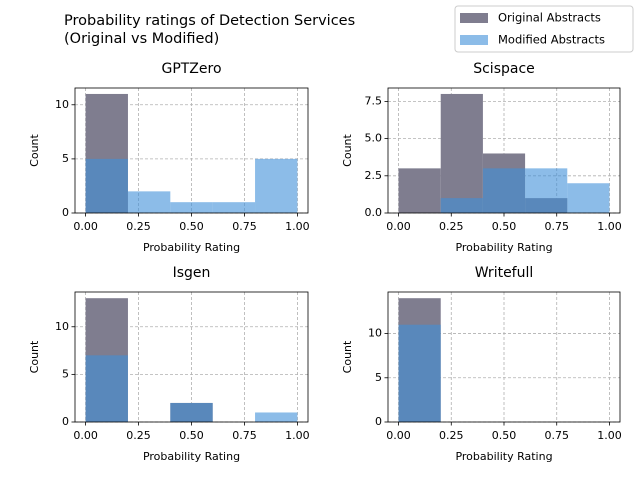 This screenshot has width=640, height=480. I want to click on axes-title: Scispace, so click(504, 69).